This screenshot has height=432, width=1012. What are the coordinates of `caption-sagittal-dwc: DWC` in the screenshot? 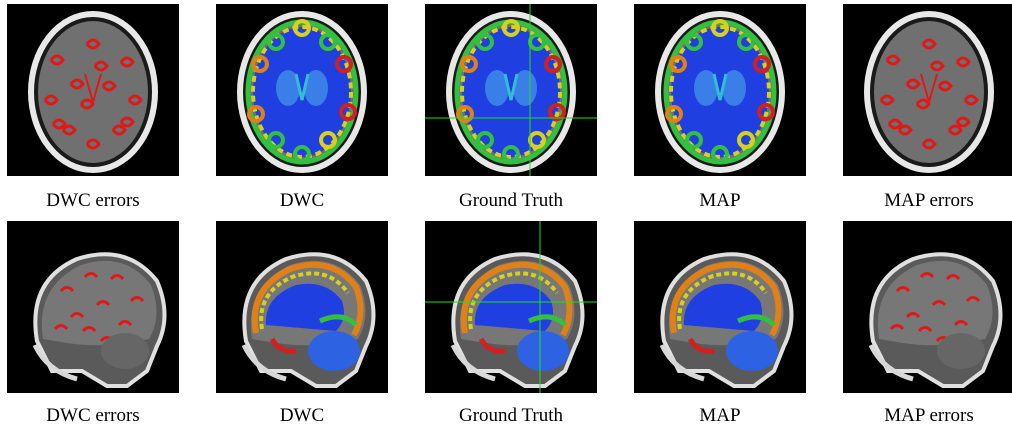 It's located at (302, 415).